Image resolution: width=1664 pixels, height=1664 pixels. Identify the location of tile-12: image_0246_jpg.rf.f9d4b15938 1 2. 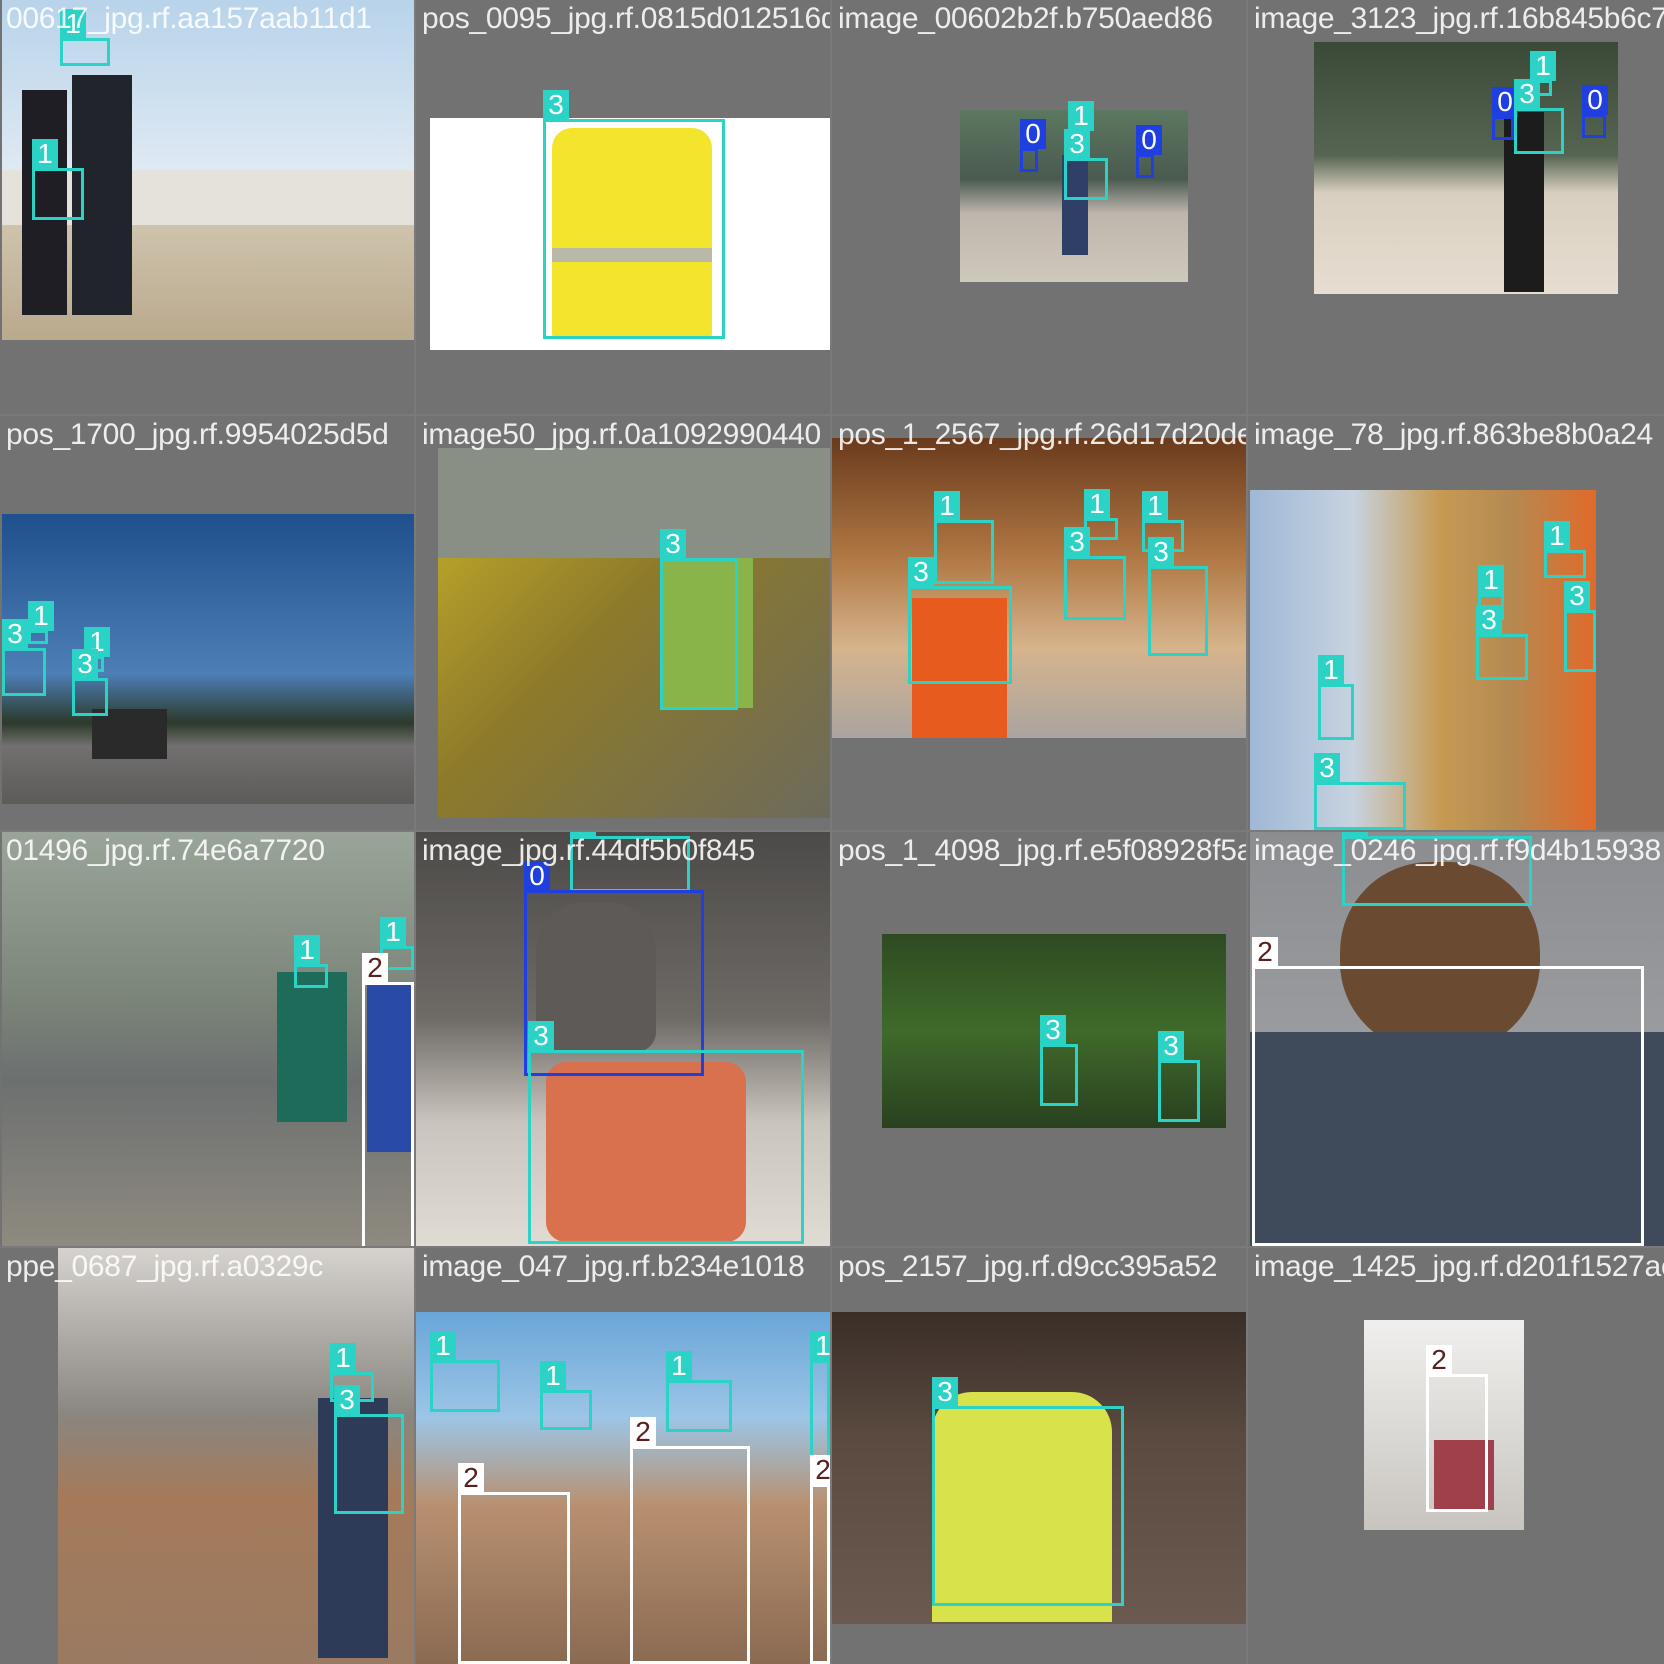
(1456, 1039).